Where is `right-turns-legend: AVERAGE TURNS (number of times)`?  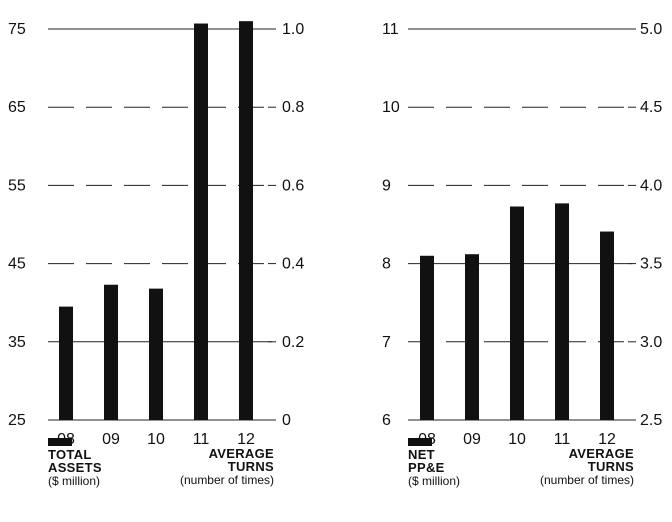
right-turns-legend: AVERAGE TURNS (number of times) is located at coordinates (587, 467).